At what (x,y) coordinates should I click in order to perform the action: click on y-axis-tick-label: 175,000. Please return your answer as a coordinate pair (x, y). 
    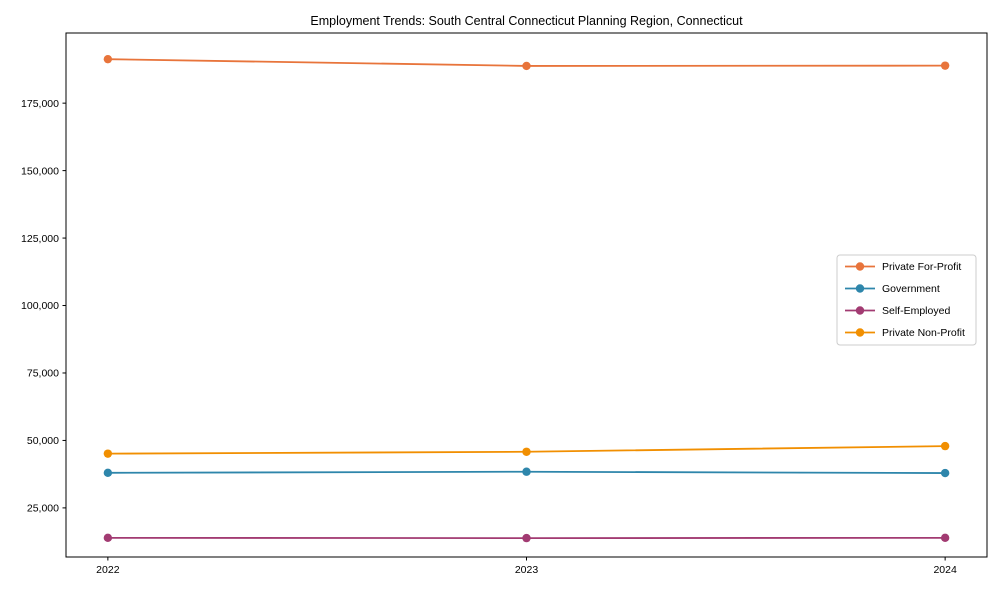
    Looking at the image, I should click on (40, 104).